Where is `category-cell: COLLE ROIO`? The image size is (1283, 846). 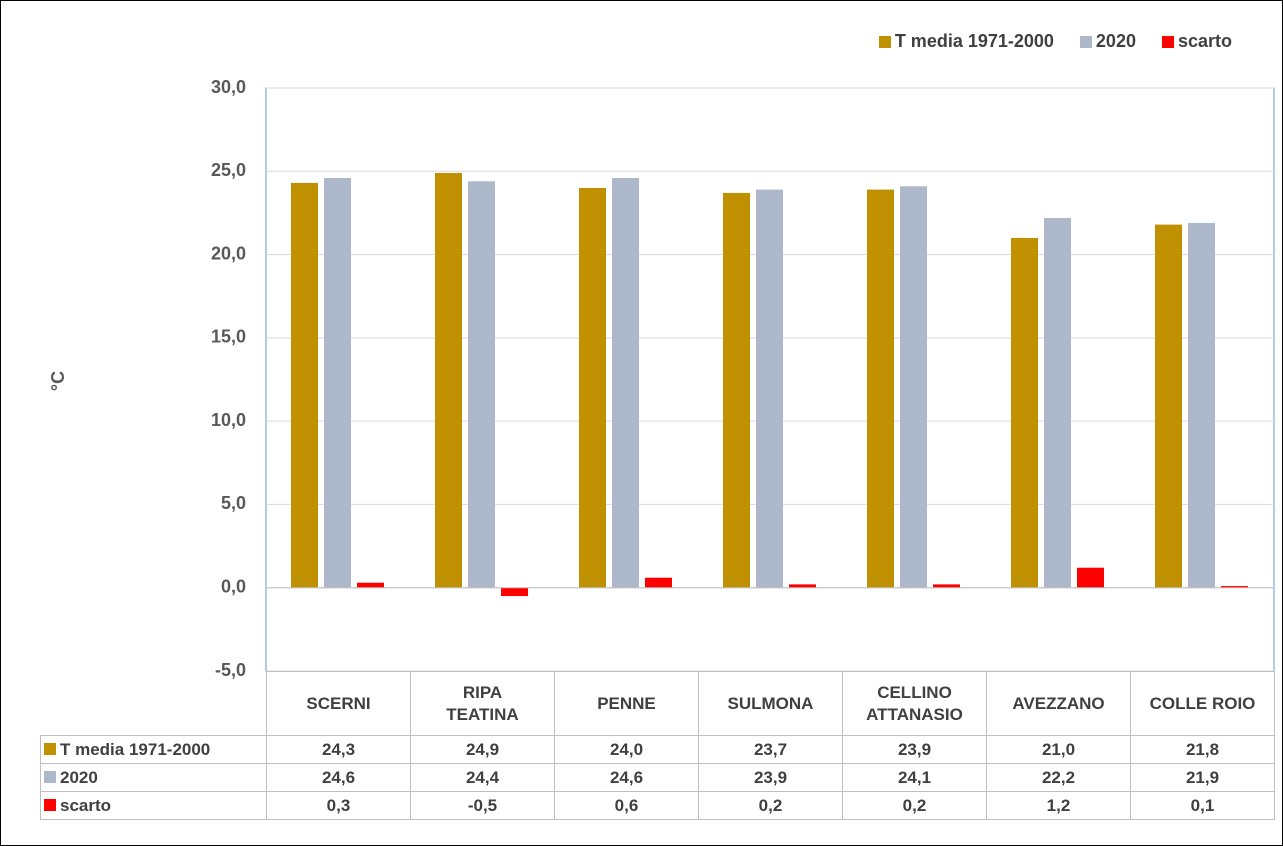
category-cell: COLLE ROIO is located at coordinates (1202, 703).